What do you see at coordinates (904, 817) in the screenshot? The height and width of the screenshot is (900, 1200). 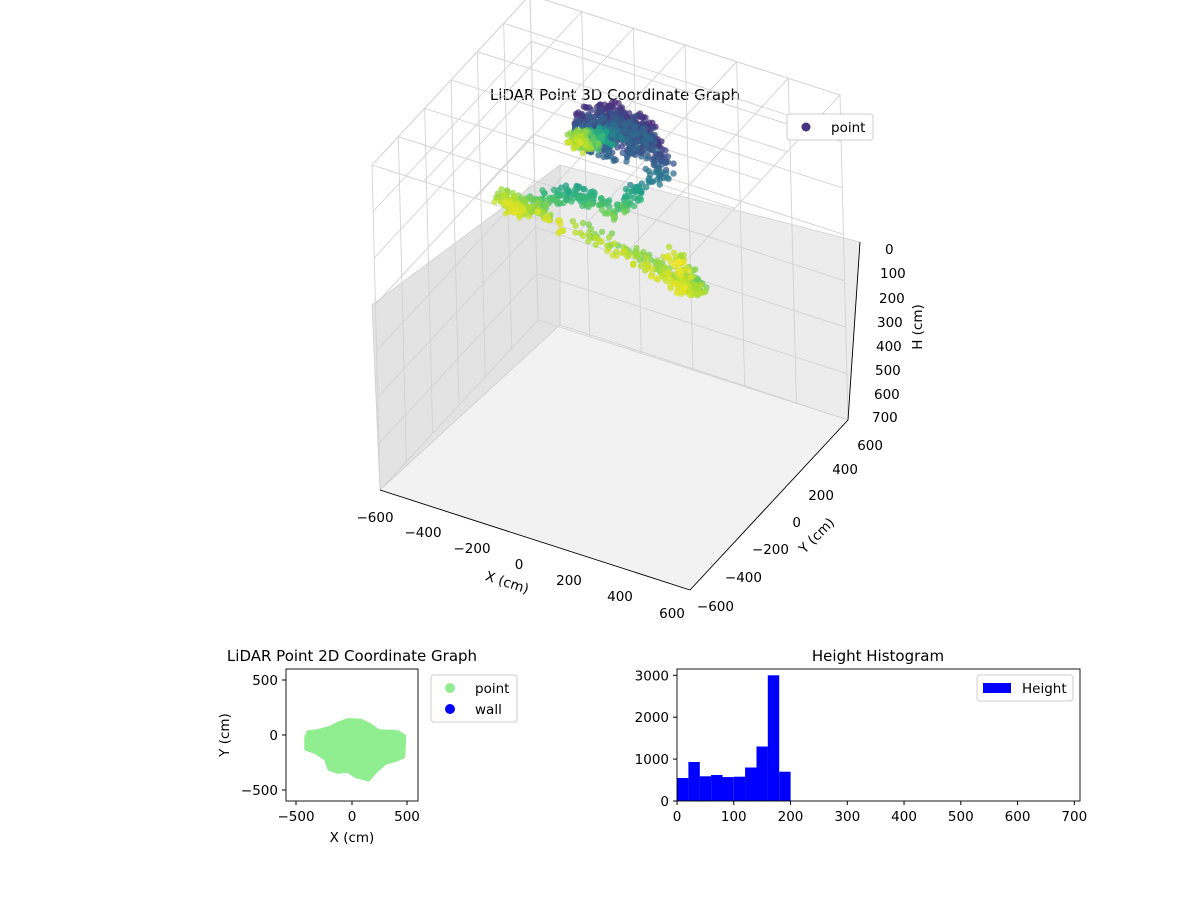 I see `histogram-x-tick-label: 400` at bounding box center [904, 817].